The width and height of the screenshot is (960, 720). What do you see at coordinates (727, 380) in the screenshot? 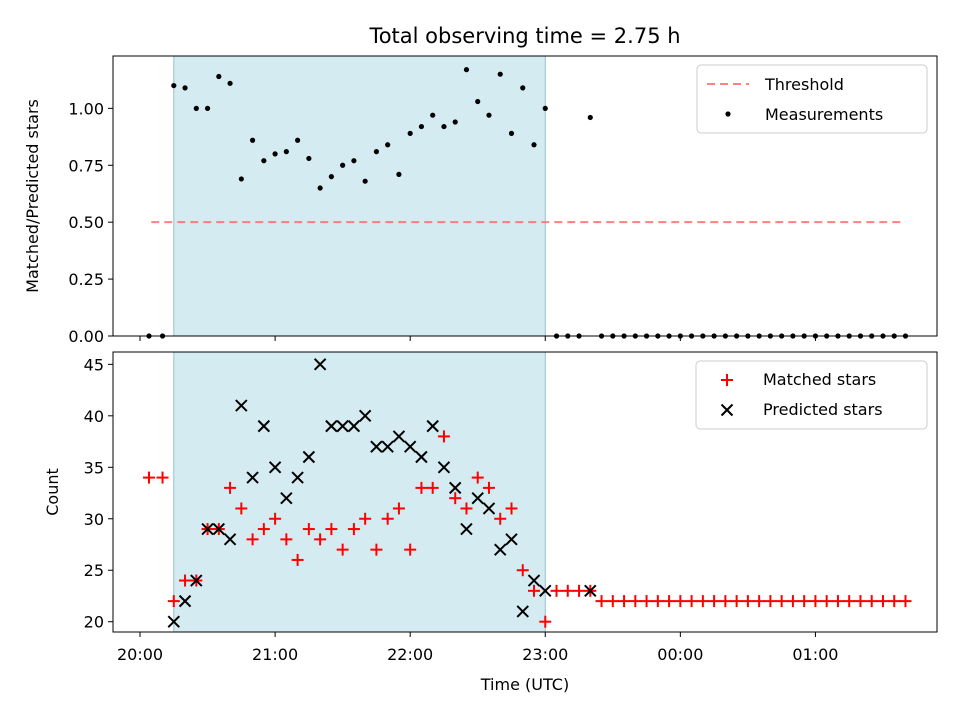
I see `legend-matched-swatch` at bounding box center [727, 380].